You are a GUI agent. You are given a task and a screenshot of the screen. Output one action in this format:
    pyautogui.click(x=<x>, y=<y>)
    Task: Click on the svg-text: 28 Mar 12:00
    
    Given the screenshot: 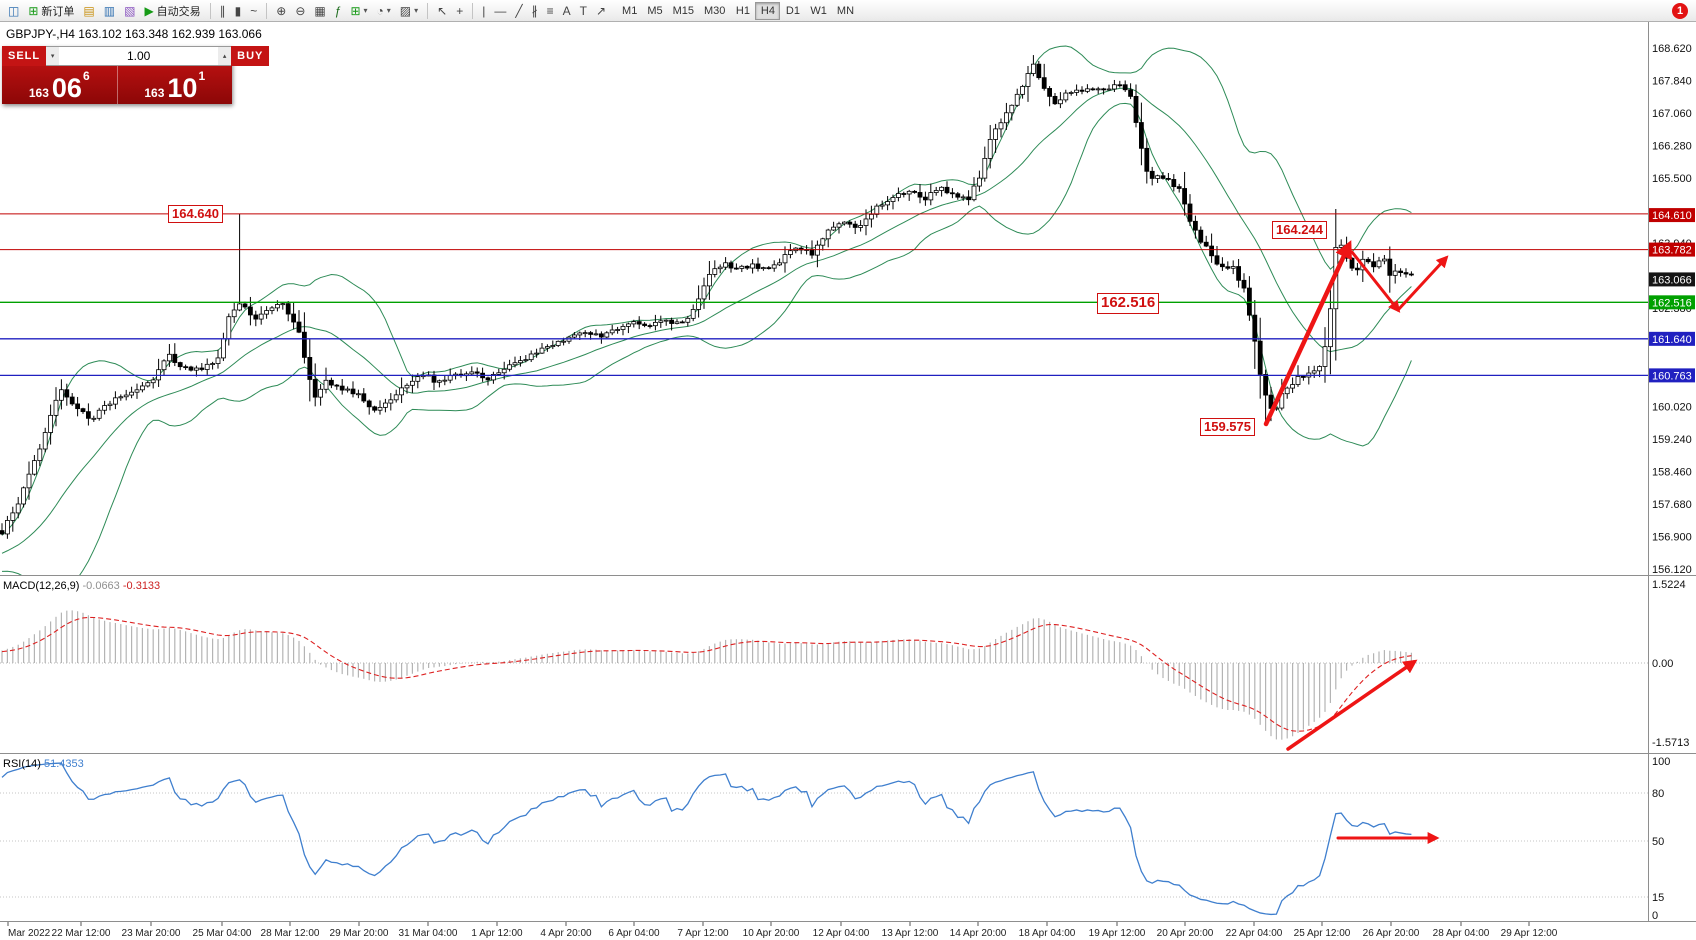 What is the action you would take?
    pyautogui.click(x=290, y=933)
    